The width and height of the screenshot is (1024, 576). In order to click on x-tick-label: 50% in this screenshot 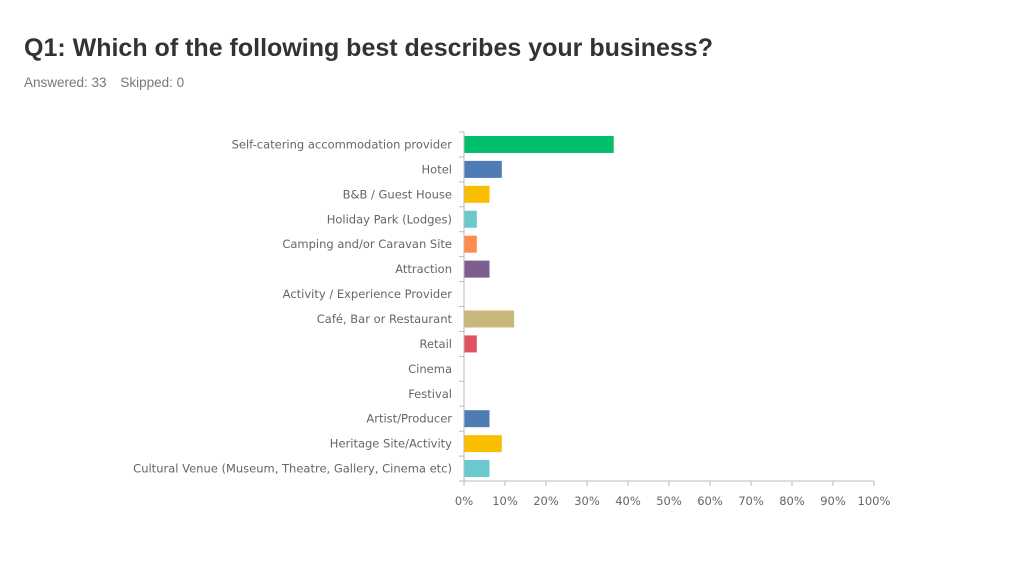, I will do `click(669, 501)`.